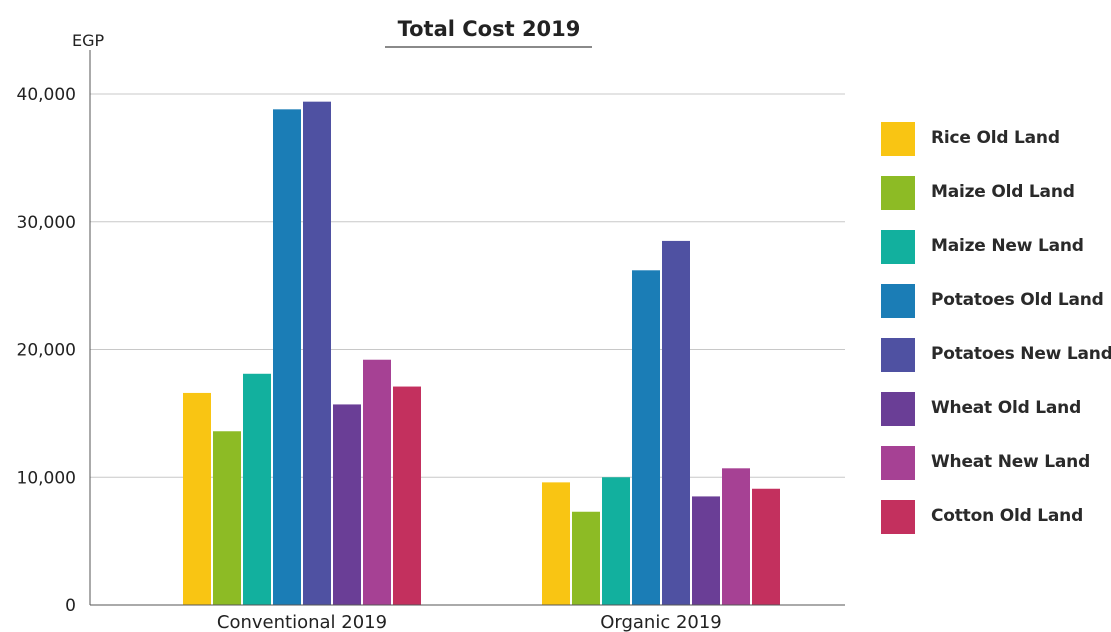  I want to click on legend-label: Wheat New Land, so click(1011, 462).